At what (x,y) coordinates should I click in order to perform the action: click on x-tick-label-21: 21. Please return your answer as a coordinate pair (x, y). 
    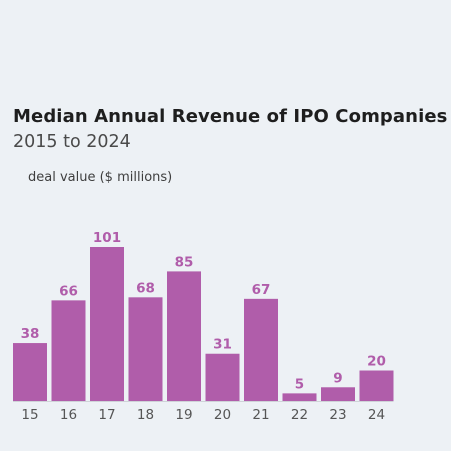
    Looking at the image, I should click on (260, 415).